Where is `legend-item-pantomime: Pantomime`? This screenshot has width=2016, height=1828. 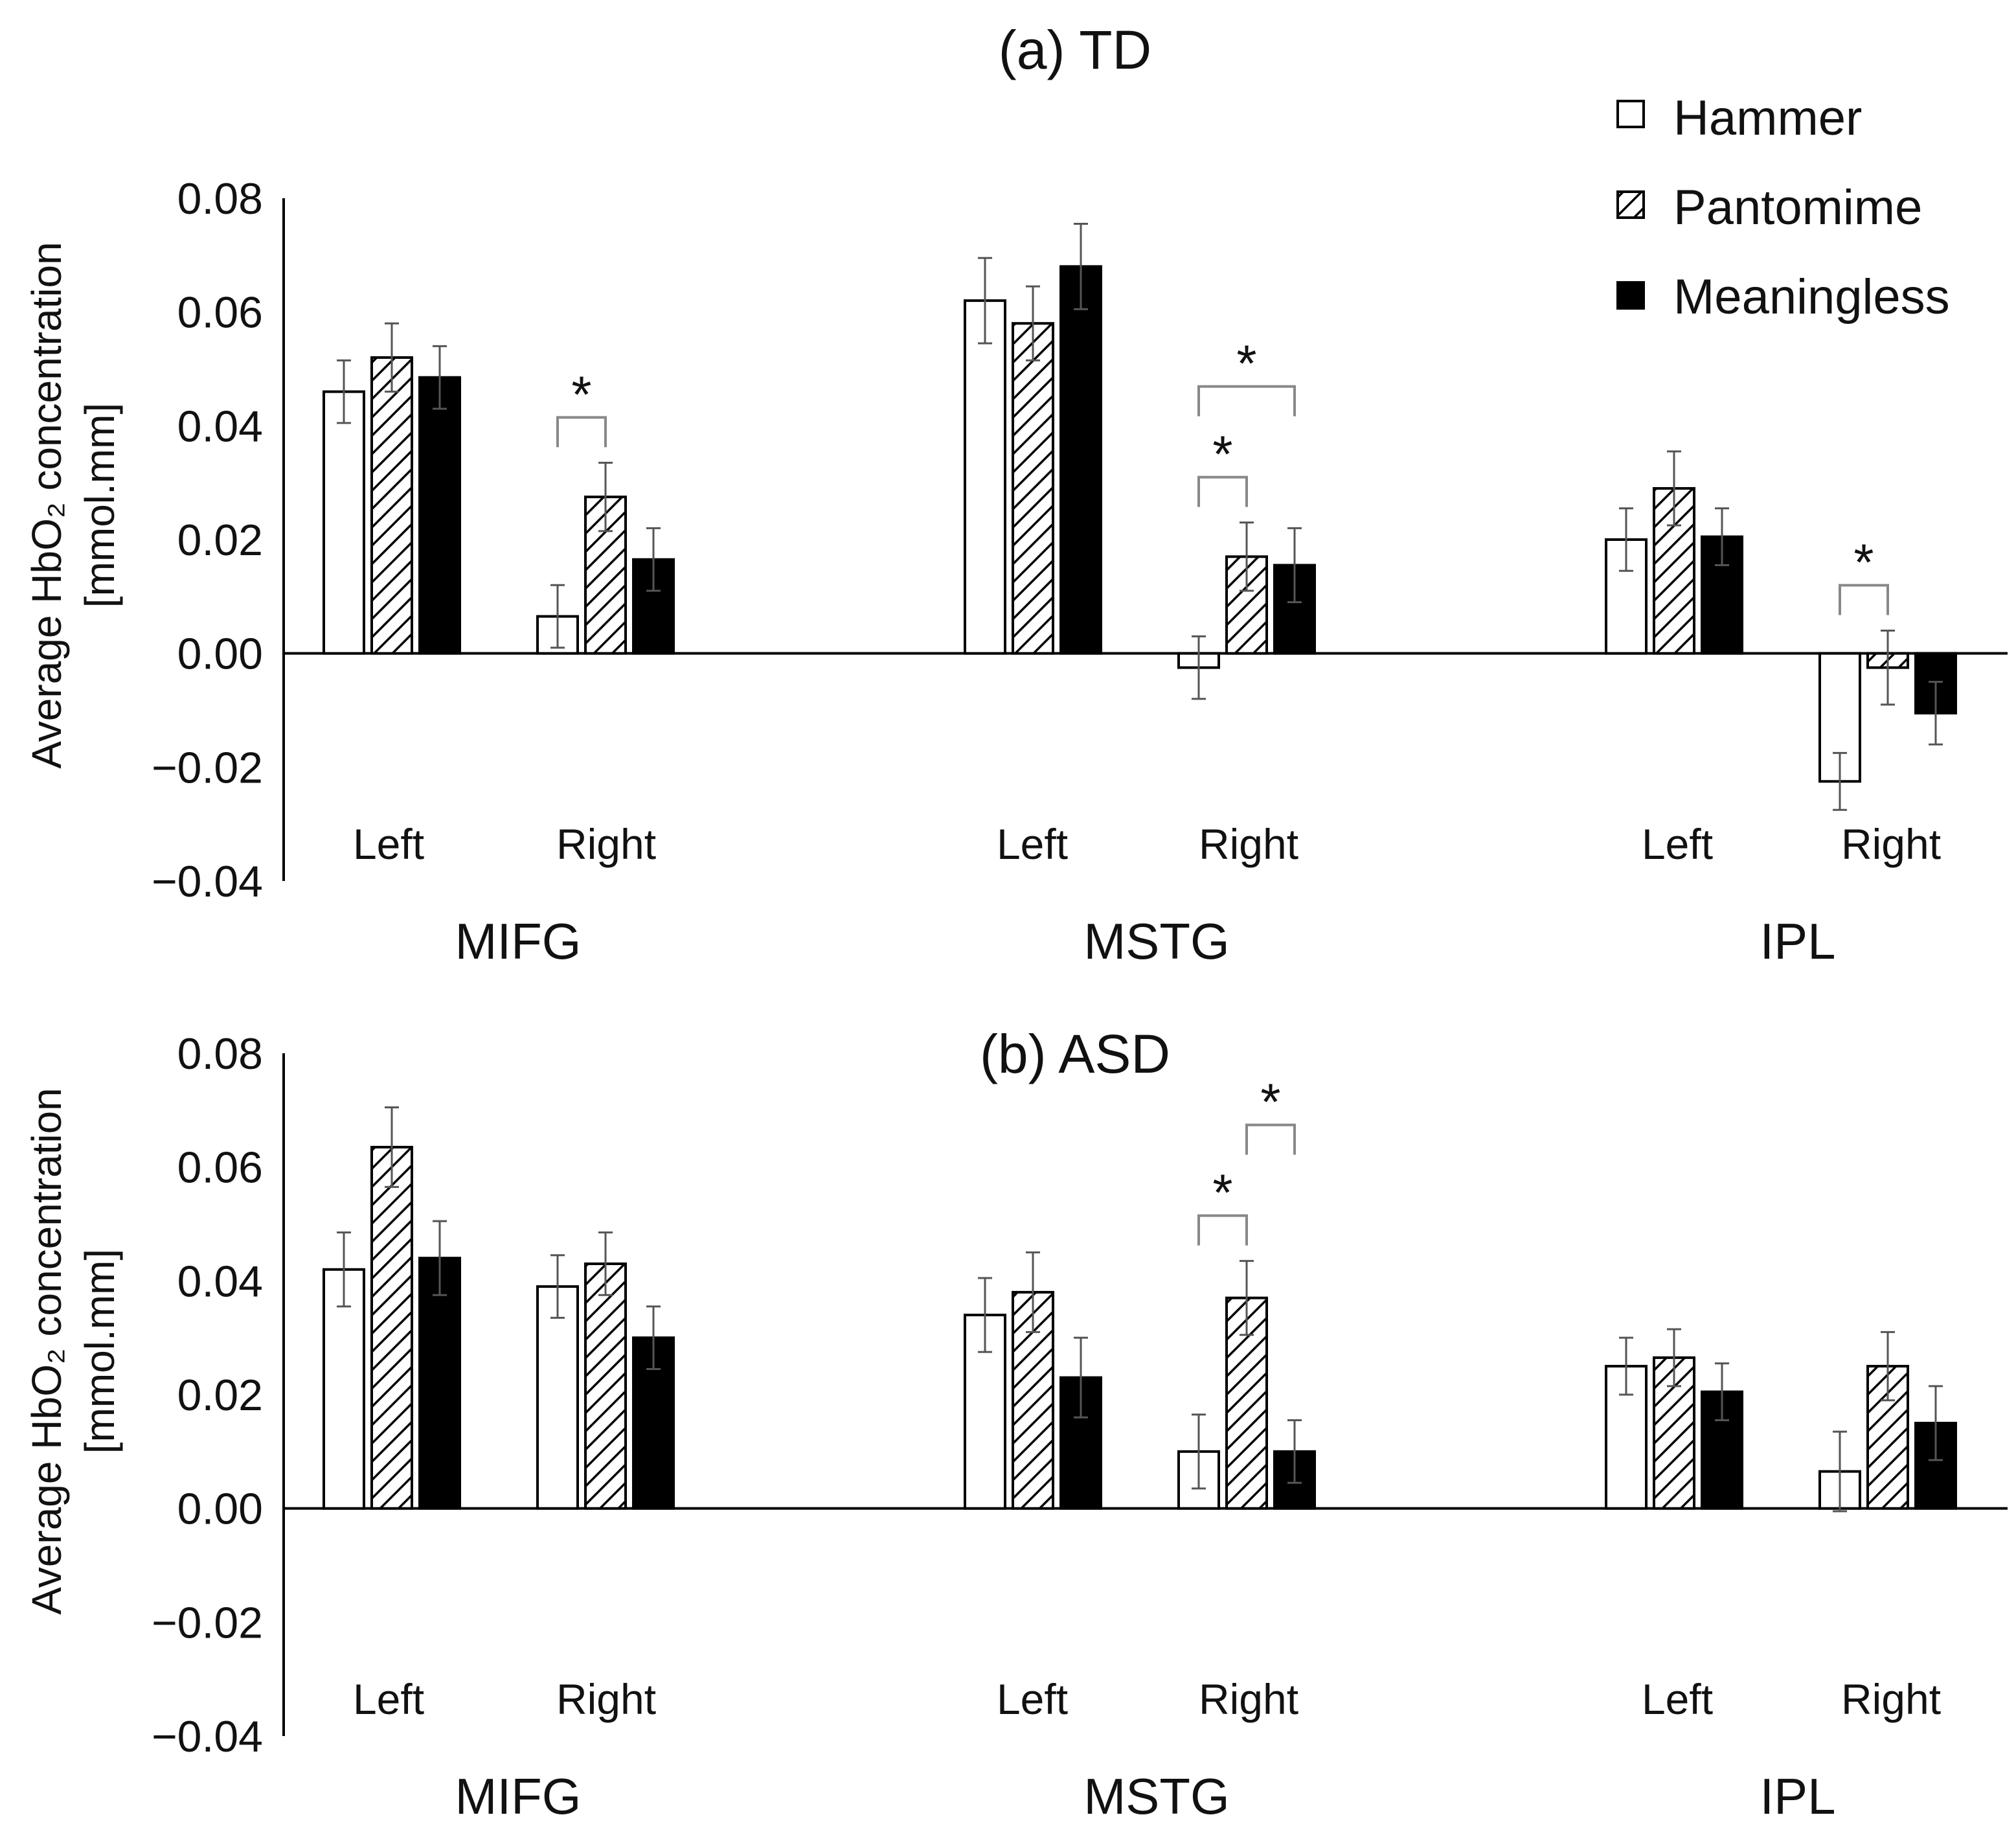
legend-item-pantomime: Pantomime is located at coordinates (1769, 207).